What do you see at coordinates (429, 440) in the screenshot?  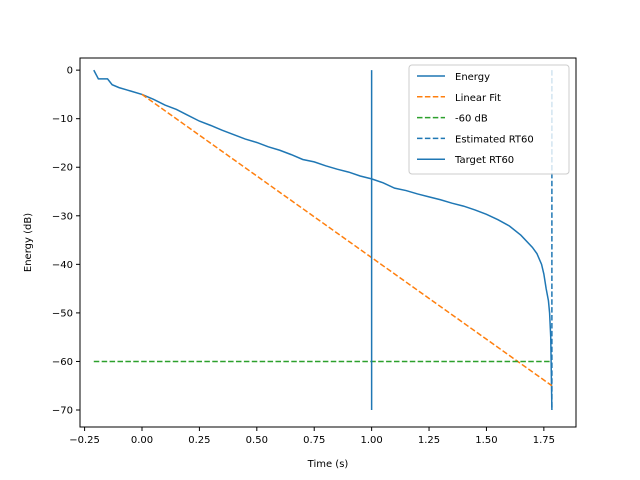 I see `x-tick-label: 1.25` at bounding box center [429, 440].